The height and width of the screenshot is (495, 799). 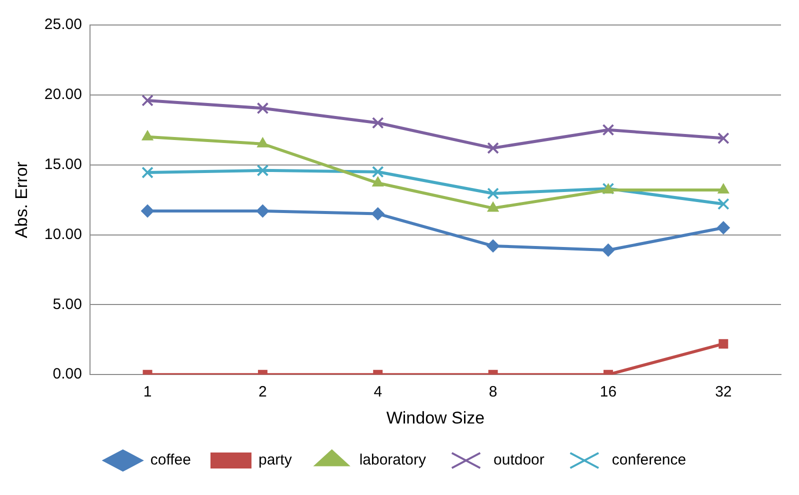 What do you see at coordinates (275, 460) in the screenshot?
I see `legend-label: party` at bounding box center [275, 460].